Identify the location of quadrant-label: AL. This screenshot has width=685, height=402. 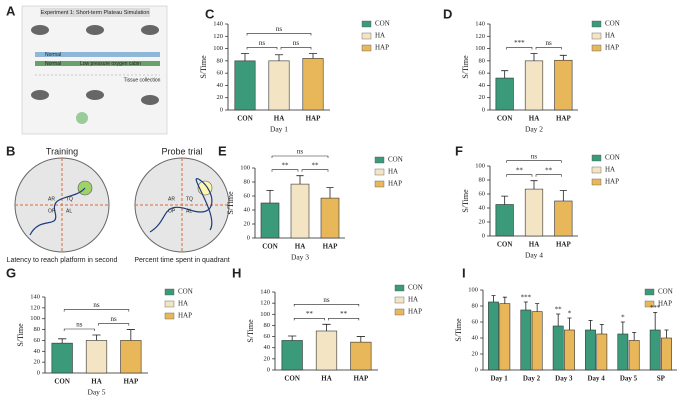
(189, 211).